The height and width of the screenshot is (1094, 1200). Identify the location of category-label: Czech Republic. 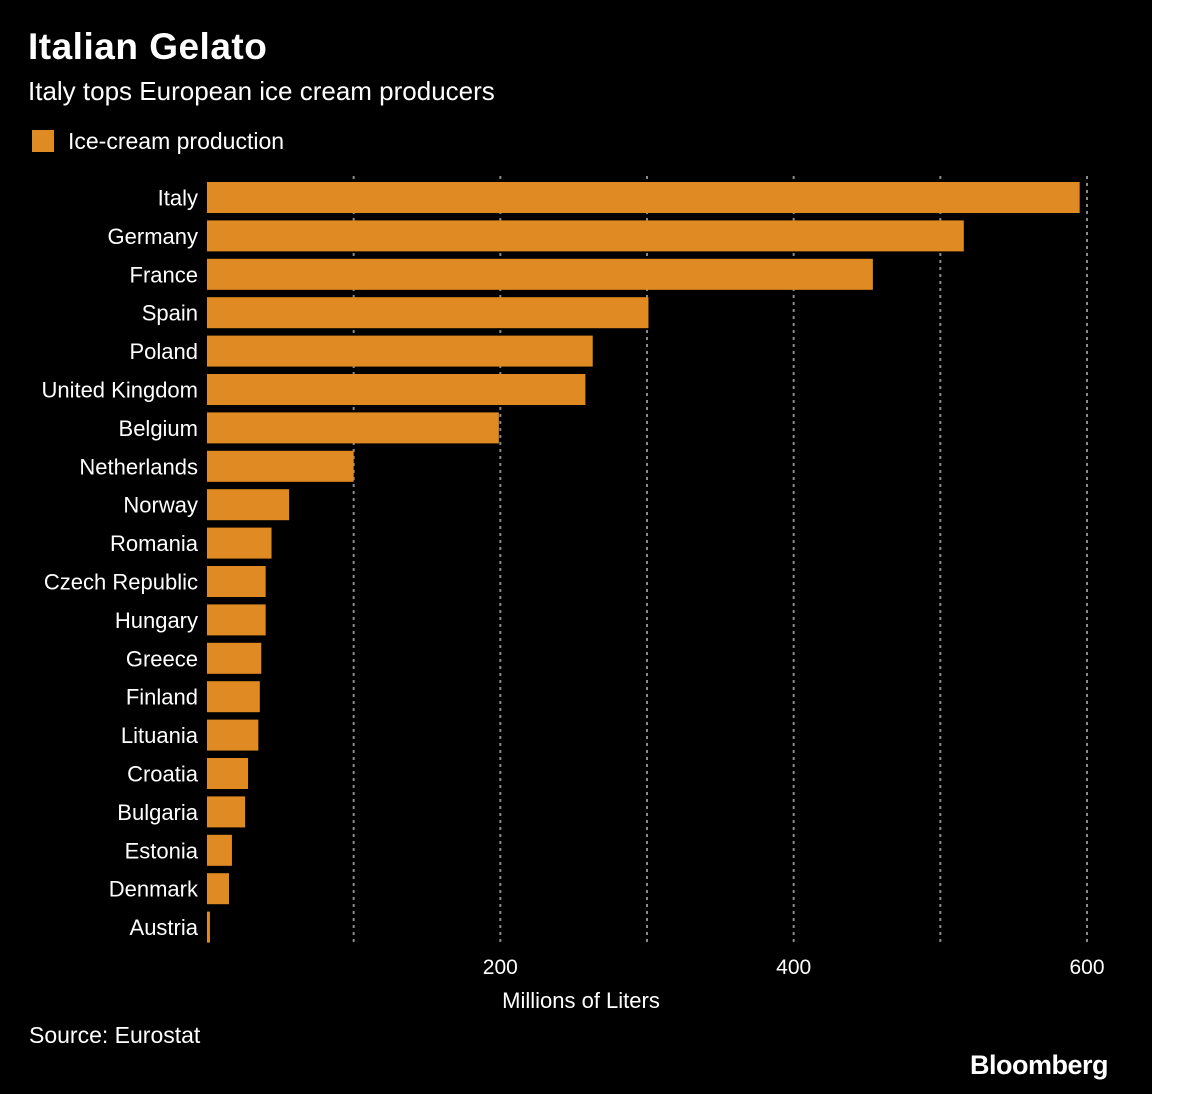
(121, 582).